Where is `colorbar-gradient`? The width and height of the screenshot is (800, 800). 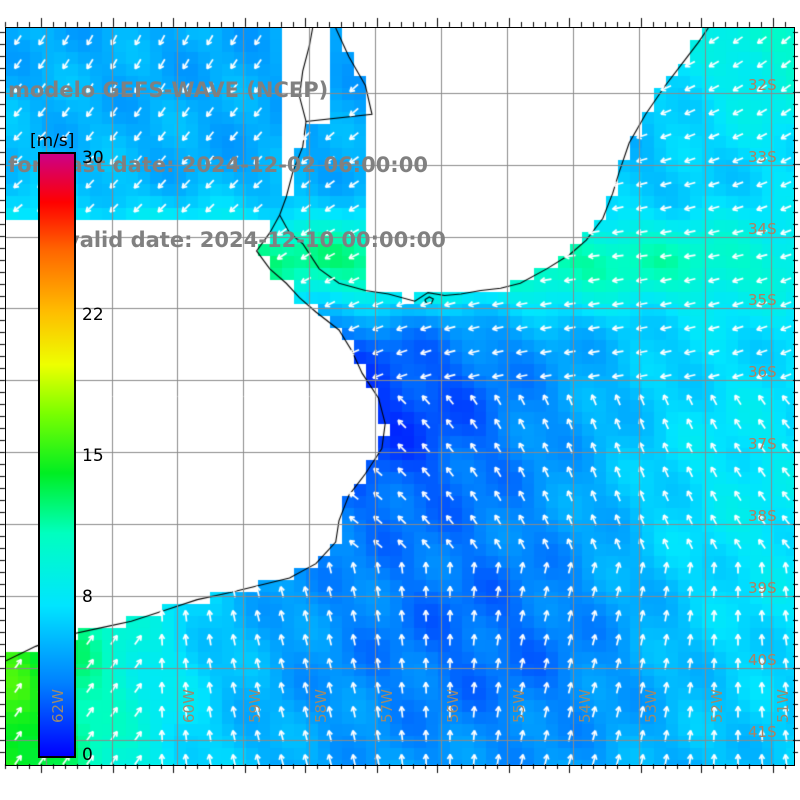 colorbar-gradient is located at coordinates (57, 455).